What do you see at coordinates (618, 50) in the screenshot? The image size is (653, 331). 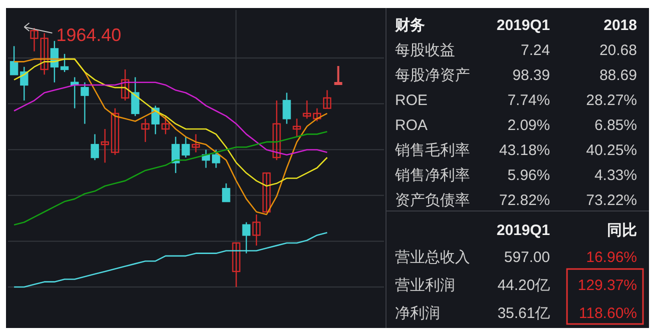 I see `text: 20.68` at bounding box center [618, 50].